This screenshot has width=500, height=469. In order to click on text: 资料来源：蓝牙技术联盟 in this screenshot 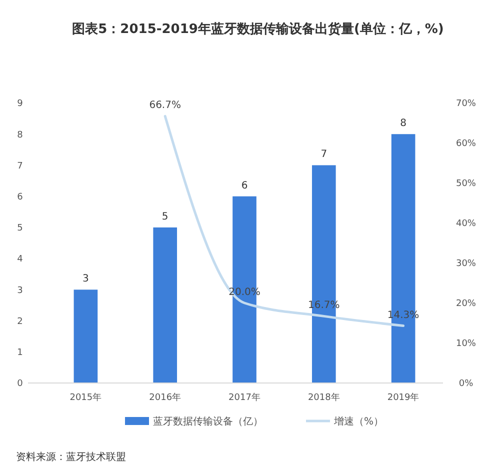, I will do `click(71, 457)`.